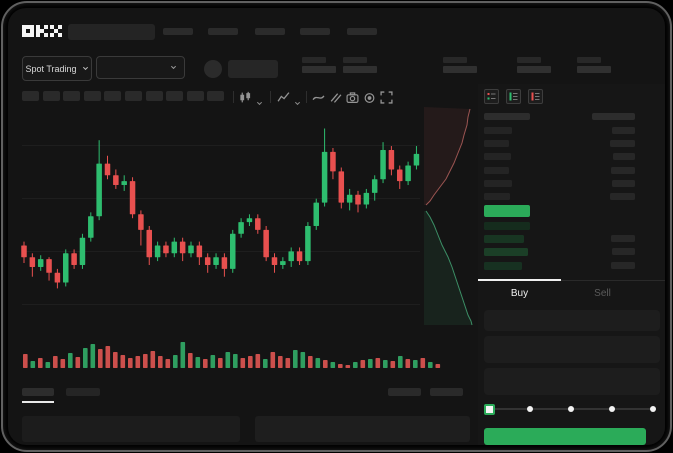 The width and height of the screenshot is (673, 453). Describe the element at coordinates (352, 100) in the screenshot. I see `camera-icon` at that location.